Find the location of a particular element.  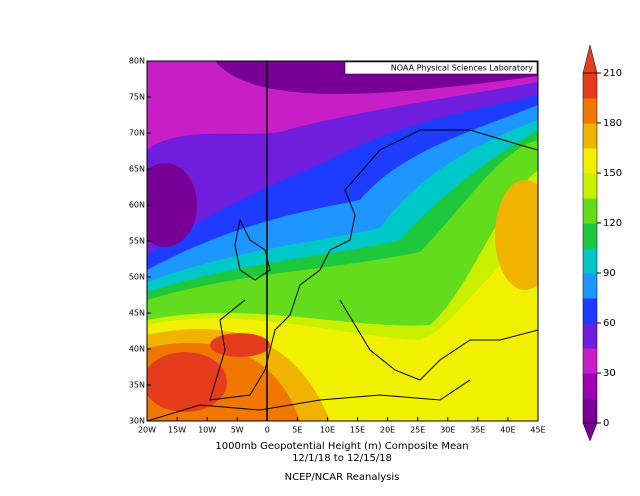

x-tick-label: 15W is located at coordinates (177, 430).